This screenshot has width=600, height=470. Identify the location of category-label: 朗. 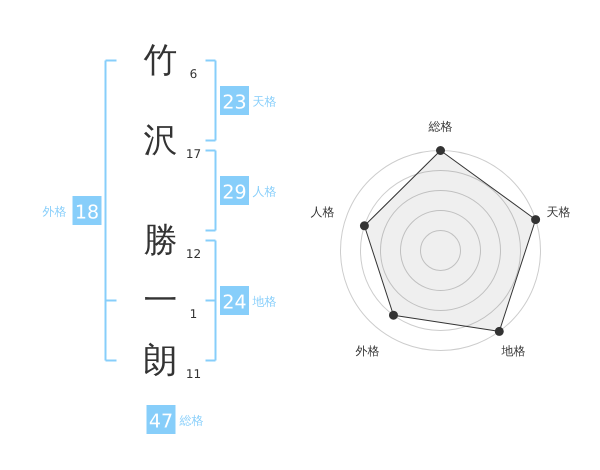
(161, 360).